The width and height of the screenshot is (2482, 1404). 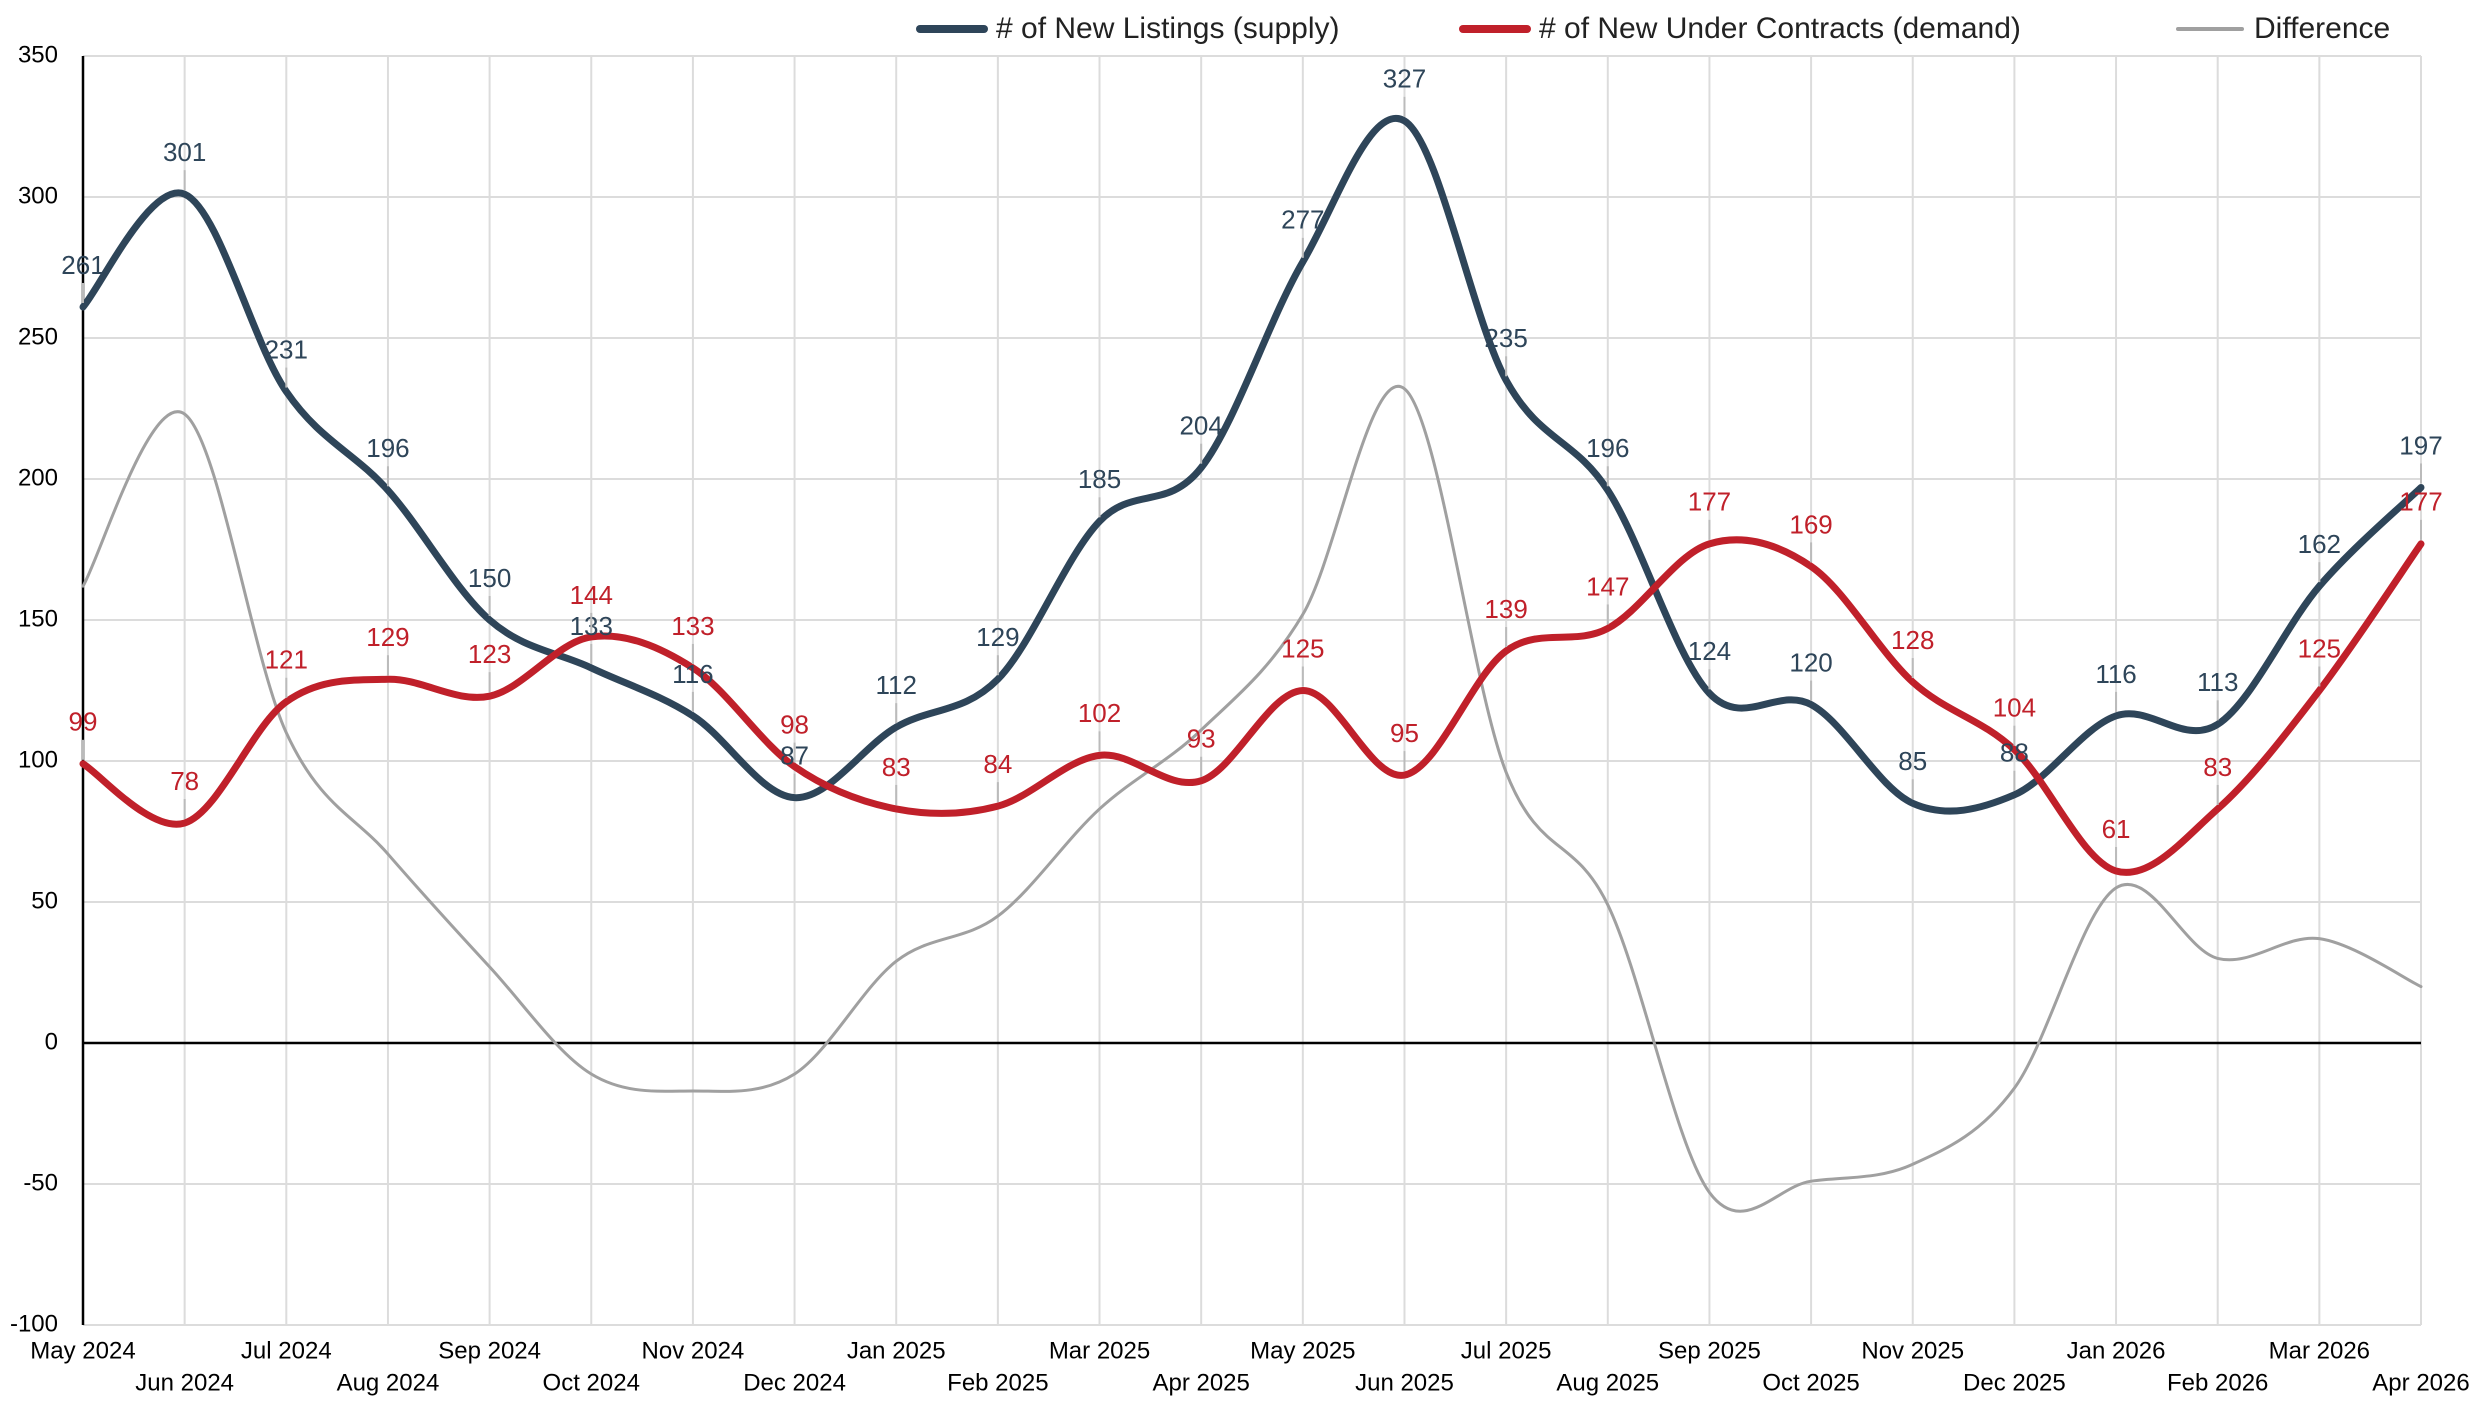 What do you see at coordinates (1912, 1350) in the screenshot?
I see `x-tick-label: Nov 2025` at bounding box center [1912, 1350].